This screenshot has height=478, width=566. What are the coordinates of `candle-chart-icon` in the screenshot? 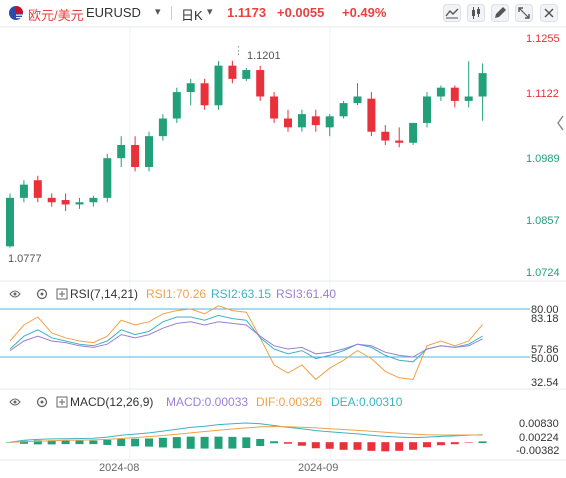 It's located at (476, 13).